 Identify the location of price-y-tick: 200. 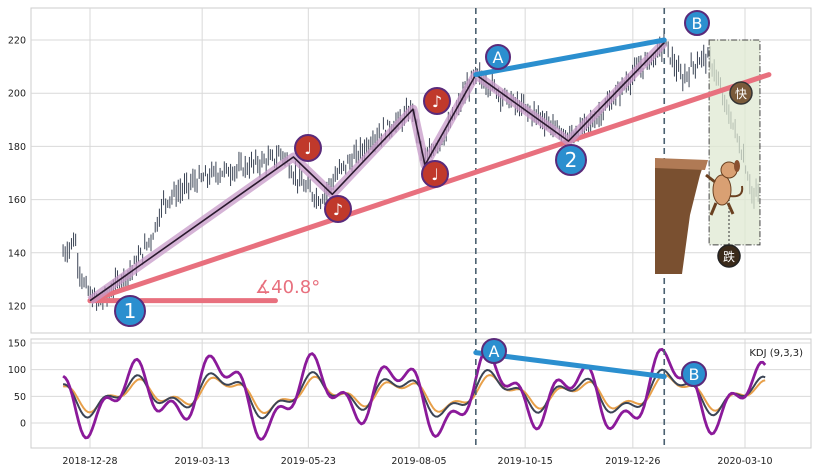
(17, 94).